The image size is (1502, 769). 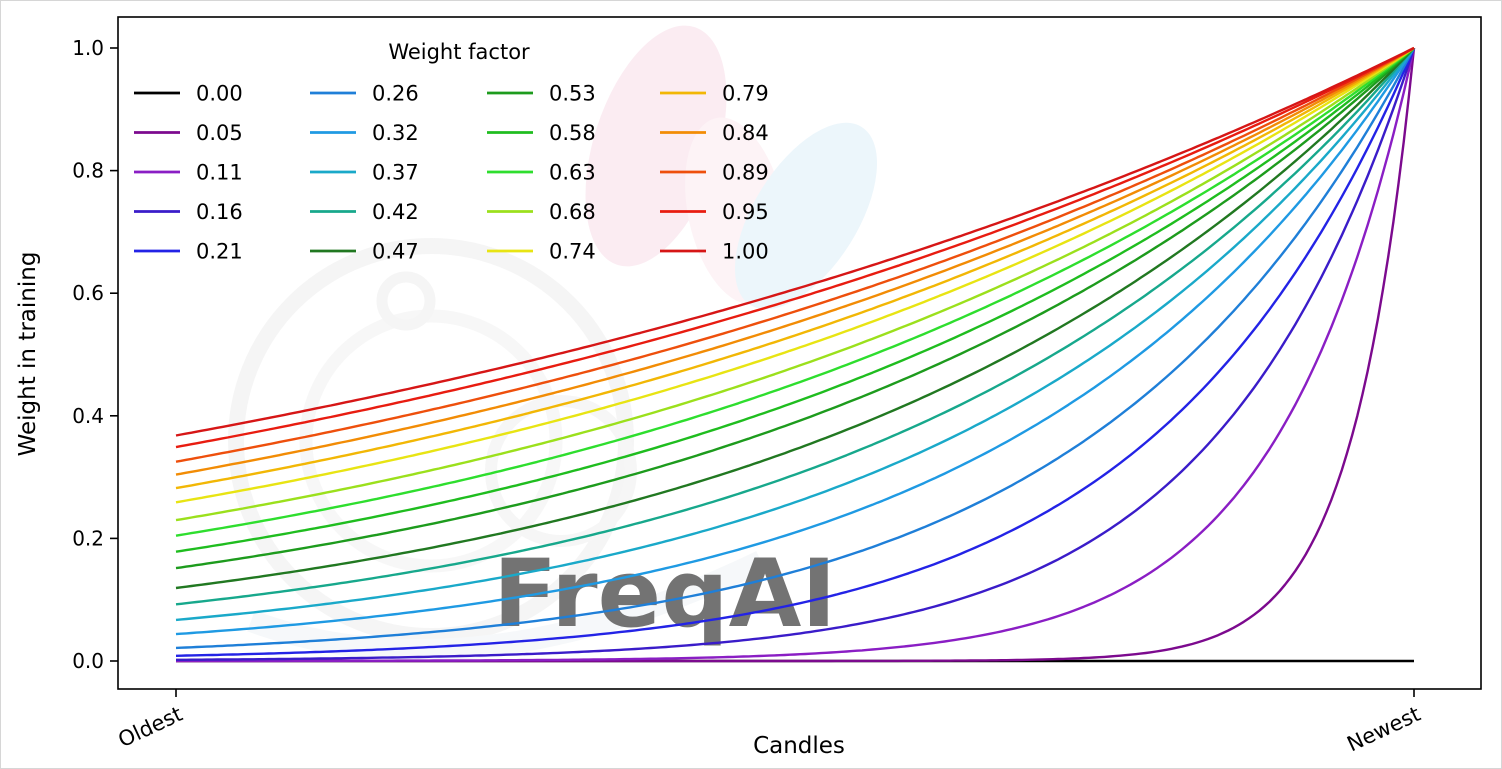 What do you see at coordinates (572, 133) in the screenshot?
I see `legend-label-0.58: 0.58` at bounding box center [572, 133].